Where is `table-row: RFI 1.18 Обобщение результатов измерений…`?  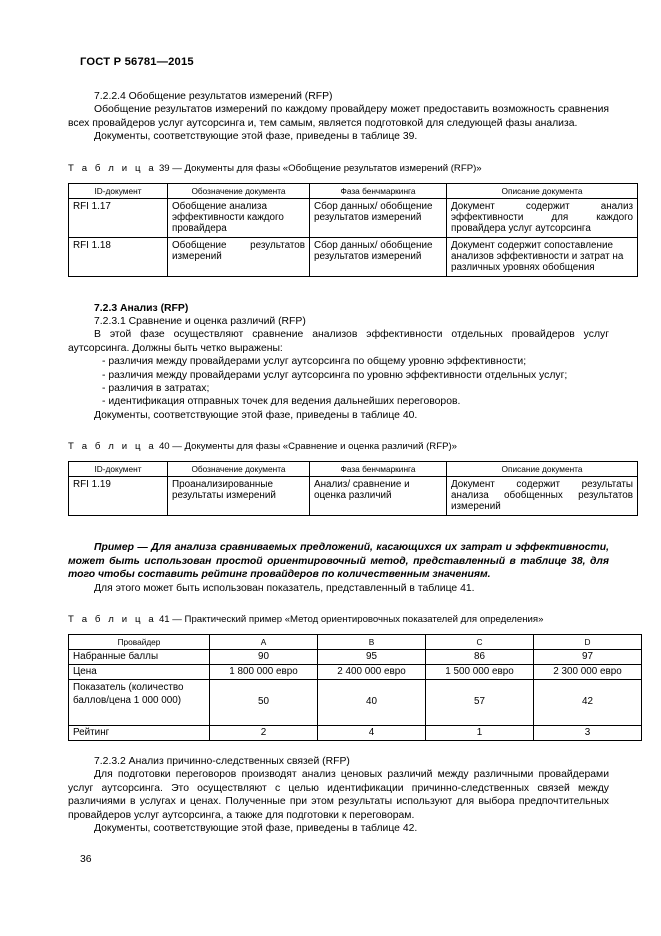
table-row: RFI 1.18 Обобщение результатов измерений… is located at coordinates (353, 256).